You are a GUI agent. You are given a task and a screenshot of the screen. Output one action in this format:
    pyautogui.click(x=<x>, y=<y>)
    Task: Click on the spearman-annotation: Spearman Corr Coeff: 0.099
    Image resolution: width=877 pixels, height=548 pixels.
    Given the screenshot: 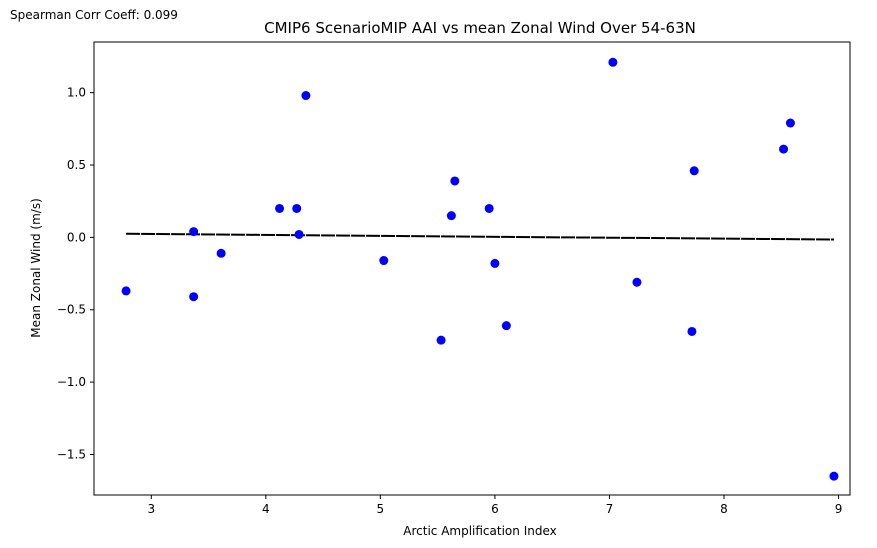 What is the action you would take?
    pyautogui.click(x=94, y=15)
    